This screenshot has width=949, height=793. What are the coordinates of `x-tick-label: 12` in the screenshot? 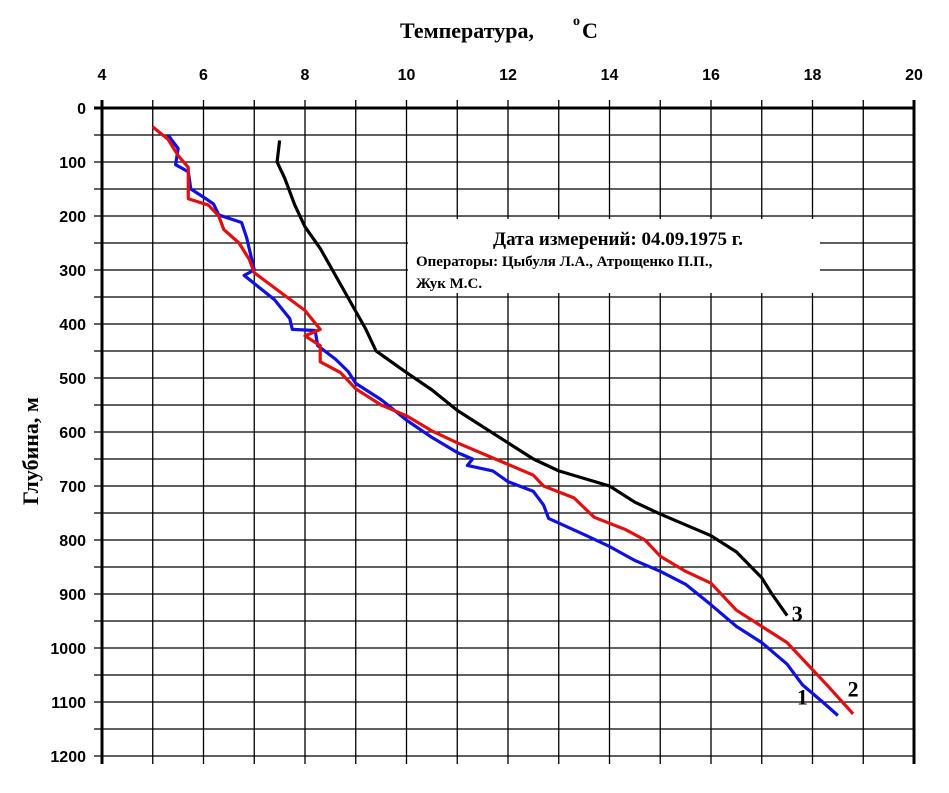 It's located at (508, 75).